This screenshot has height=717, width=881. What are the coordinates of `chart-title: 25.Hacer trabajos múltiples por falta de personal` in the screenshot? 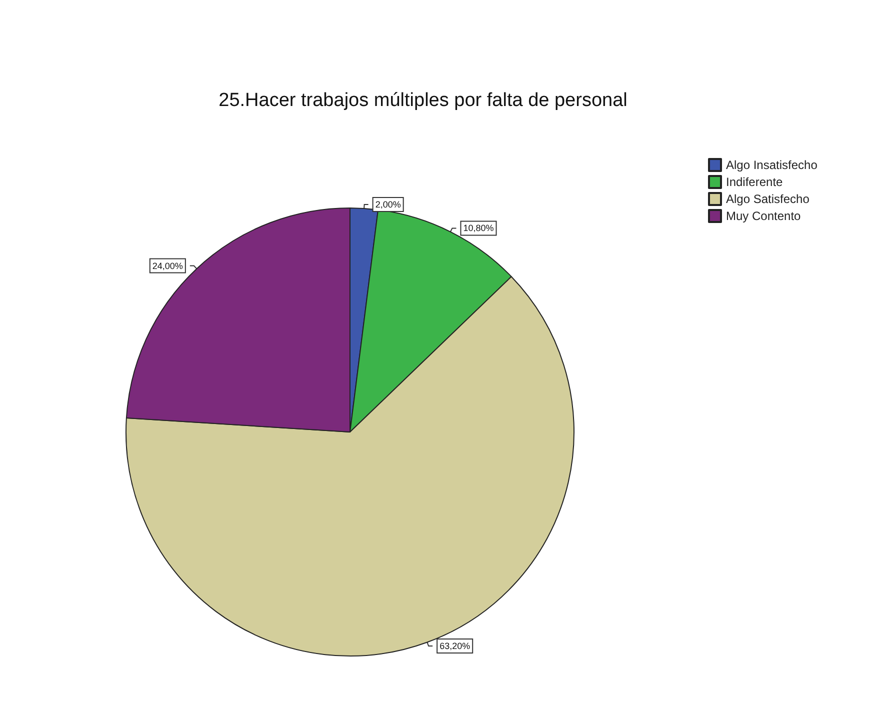 It's located at (423, 100).